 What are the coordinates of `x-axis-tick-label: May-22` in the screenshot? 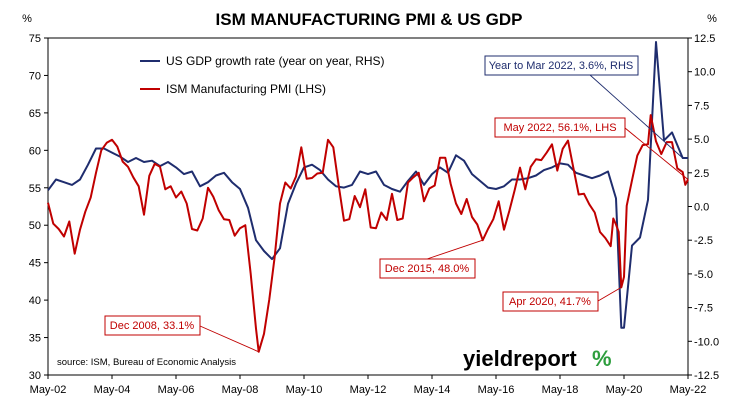 It's located at (688, 390).